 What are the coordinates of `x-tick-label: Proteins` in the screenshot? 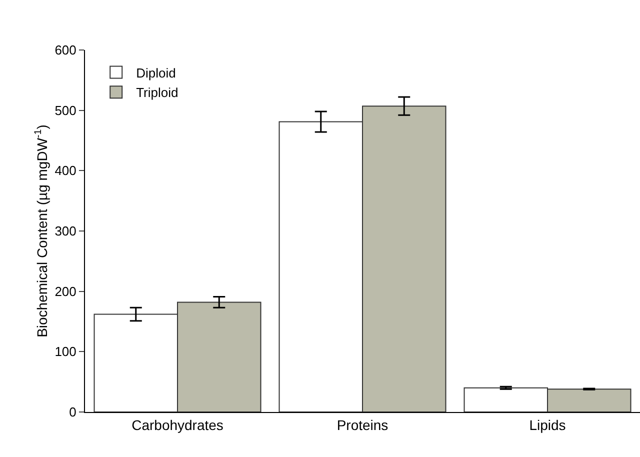 It's located at (362, 424).